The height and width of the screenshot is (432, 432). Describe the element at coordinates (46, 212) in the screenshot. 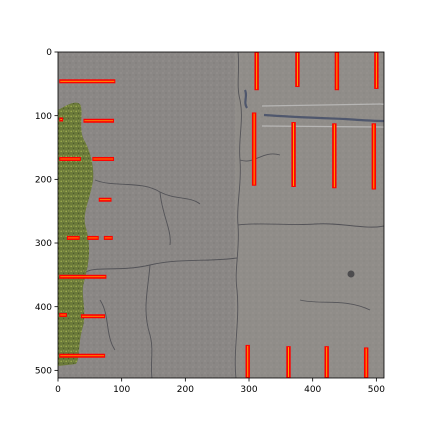

I see `y-axis: 0 100 200 300 400 500` at that location.